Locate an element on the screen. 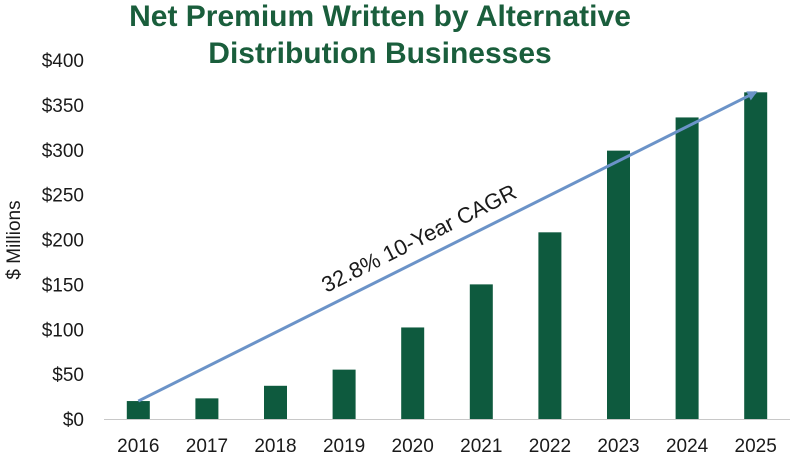  x-tick-label: 2019 is located at coordinates (344, 446).